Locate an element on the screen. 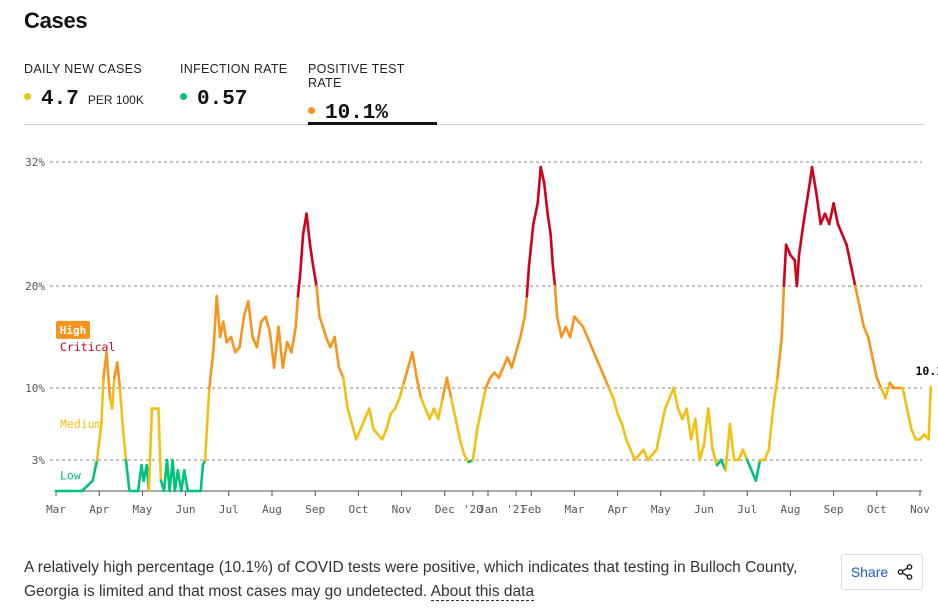 Image resolution: width=938 pixels, height=616 pixels. metric-value: 4.7 is located at coordinates (60, 99).